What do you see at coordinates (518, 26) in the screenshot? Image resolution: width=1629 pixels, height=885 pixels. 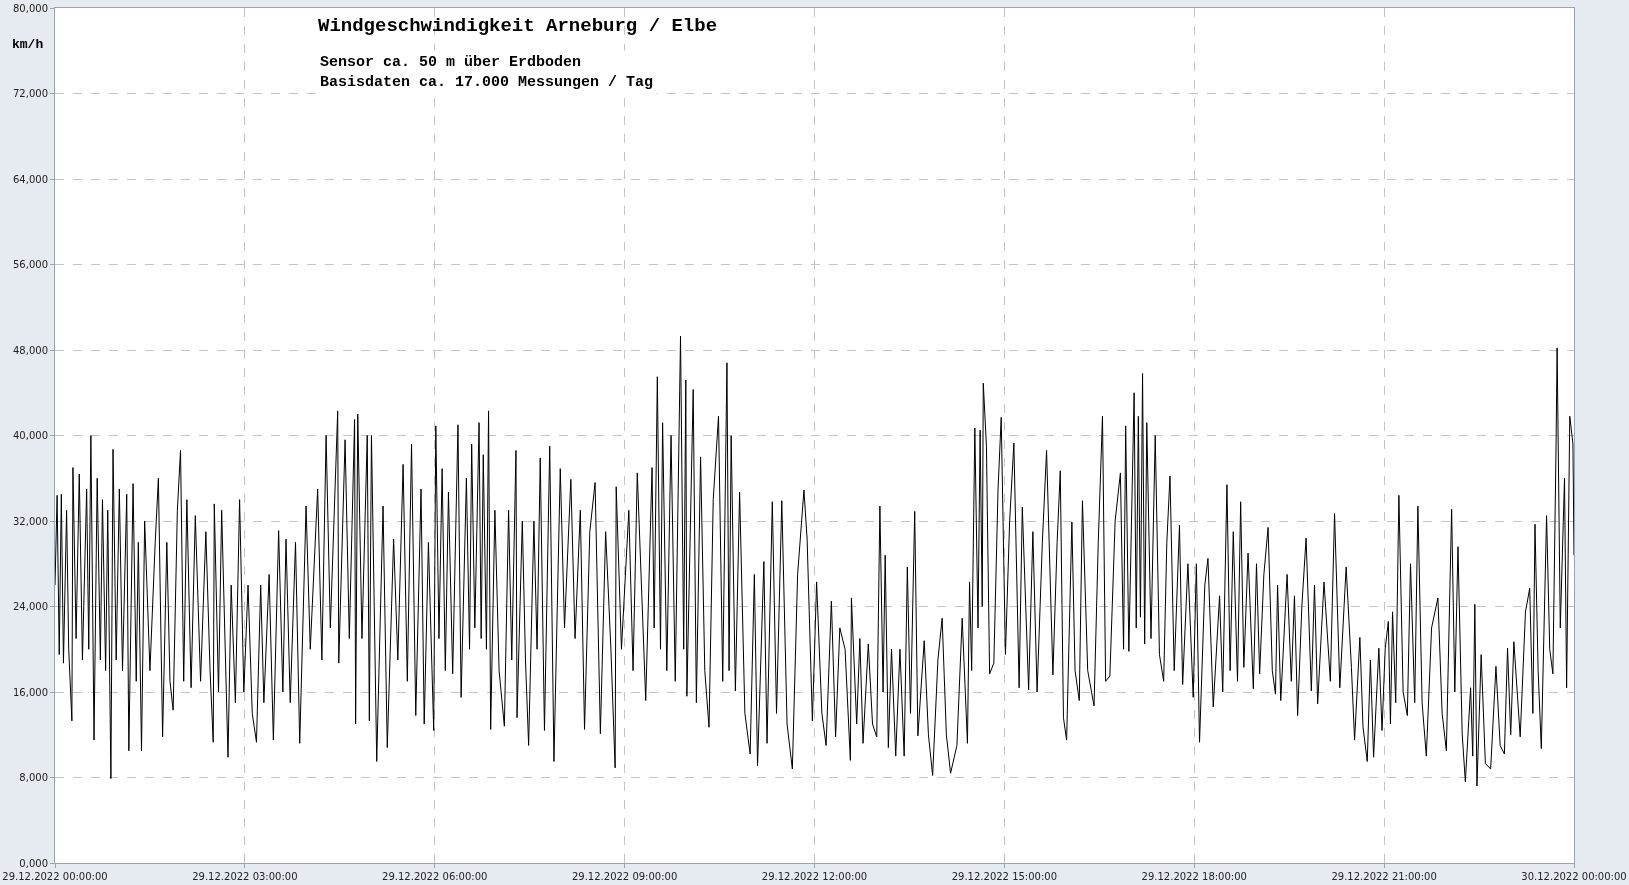 I see `chart-title: Windgeschwindigkeit Arneburg / Elbe` at bounding box center [518, 26].